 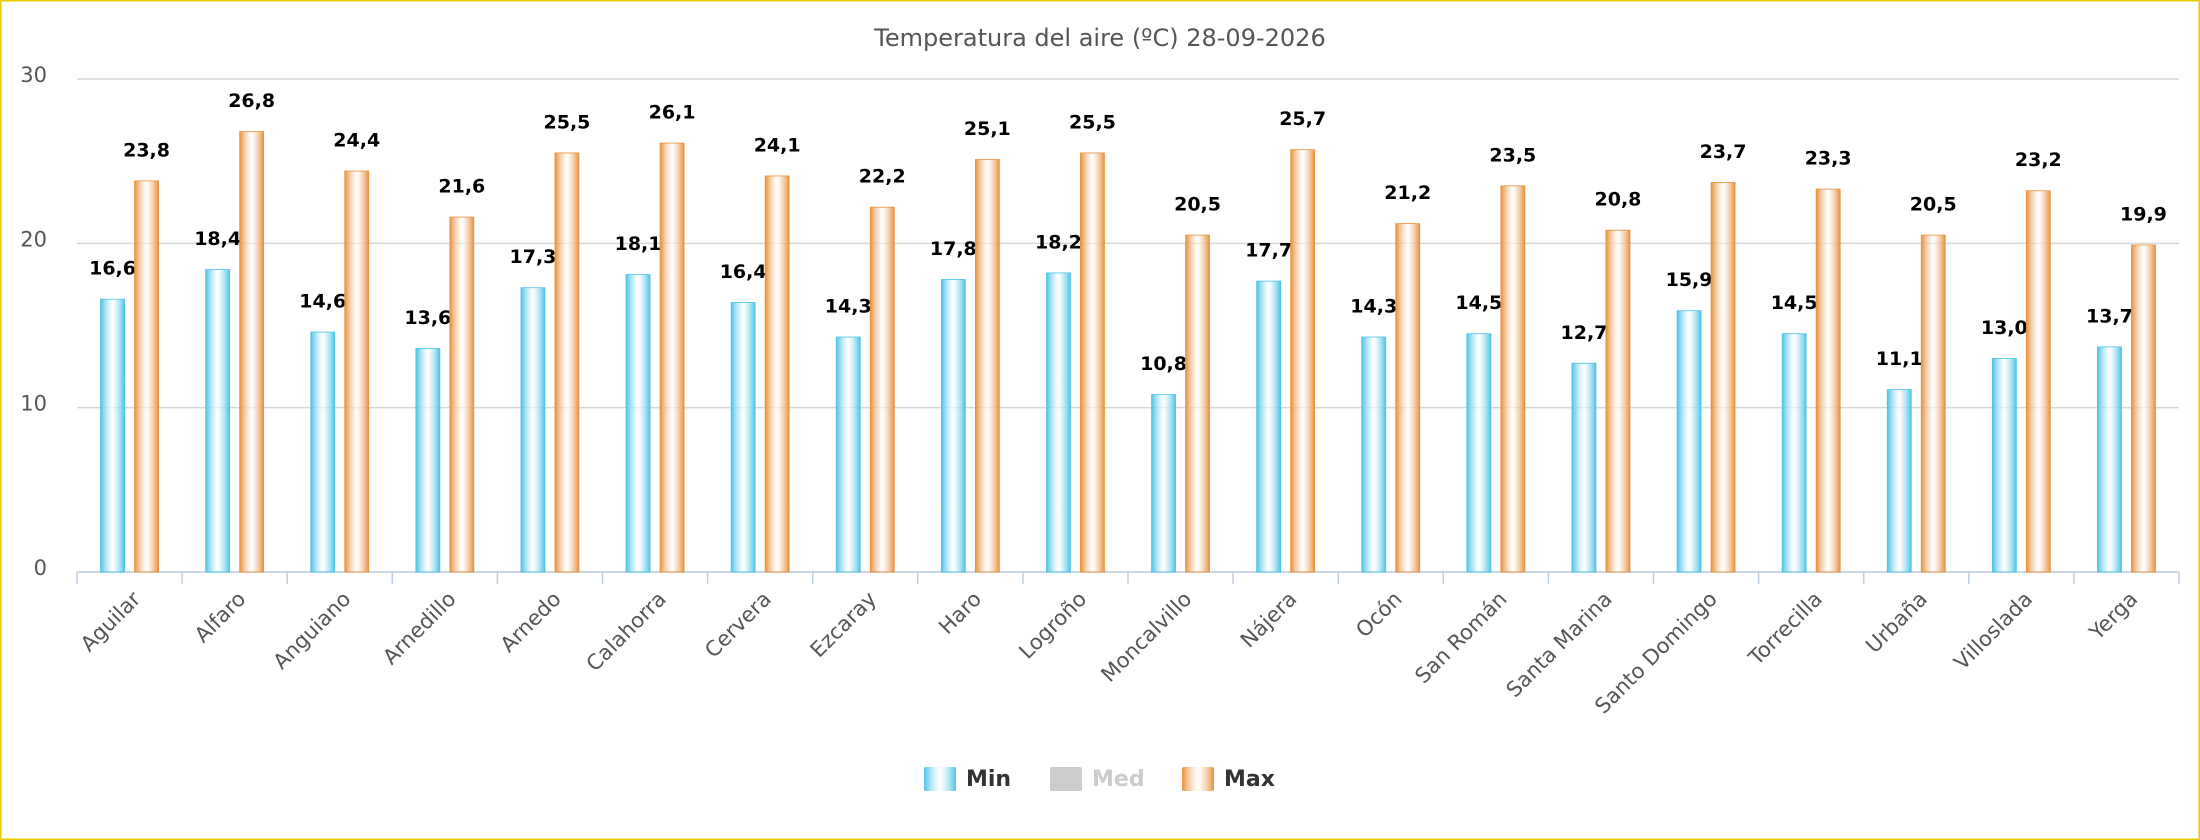 I want to click on value-label: 19,9, so click(x=2143, y=214).